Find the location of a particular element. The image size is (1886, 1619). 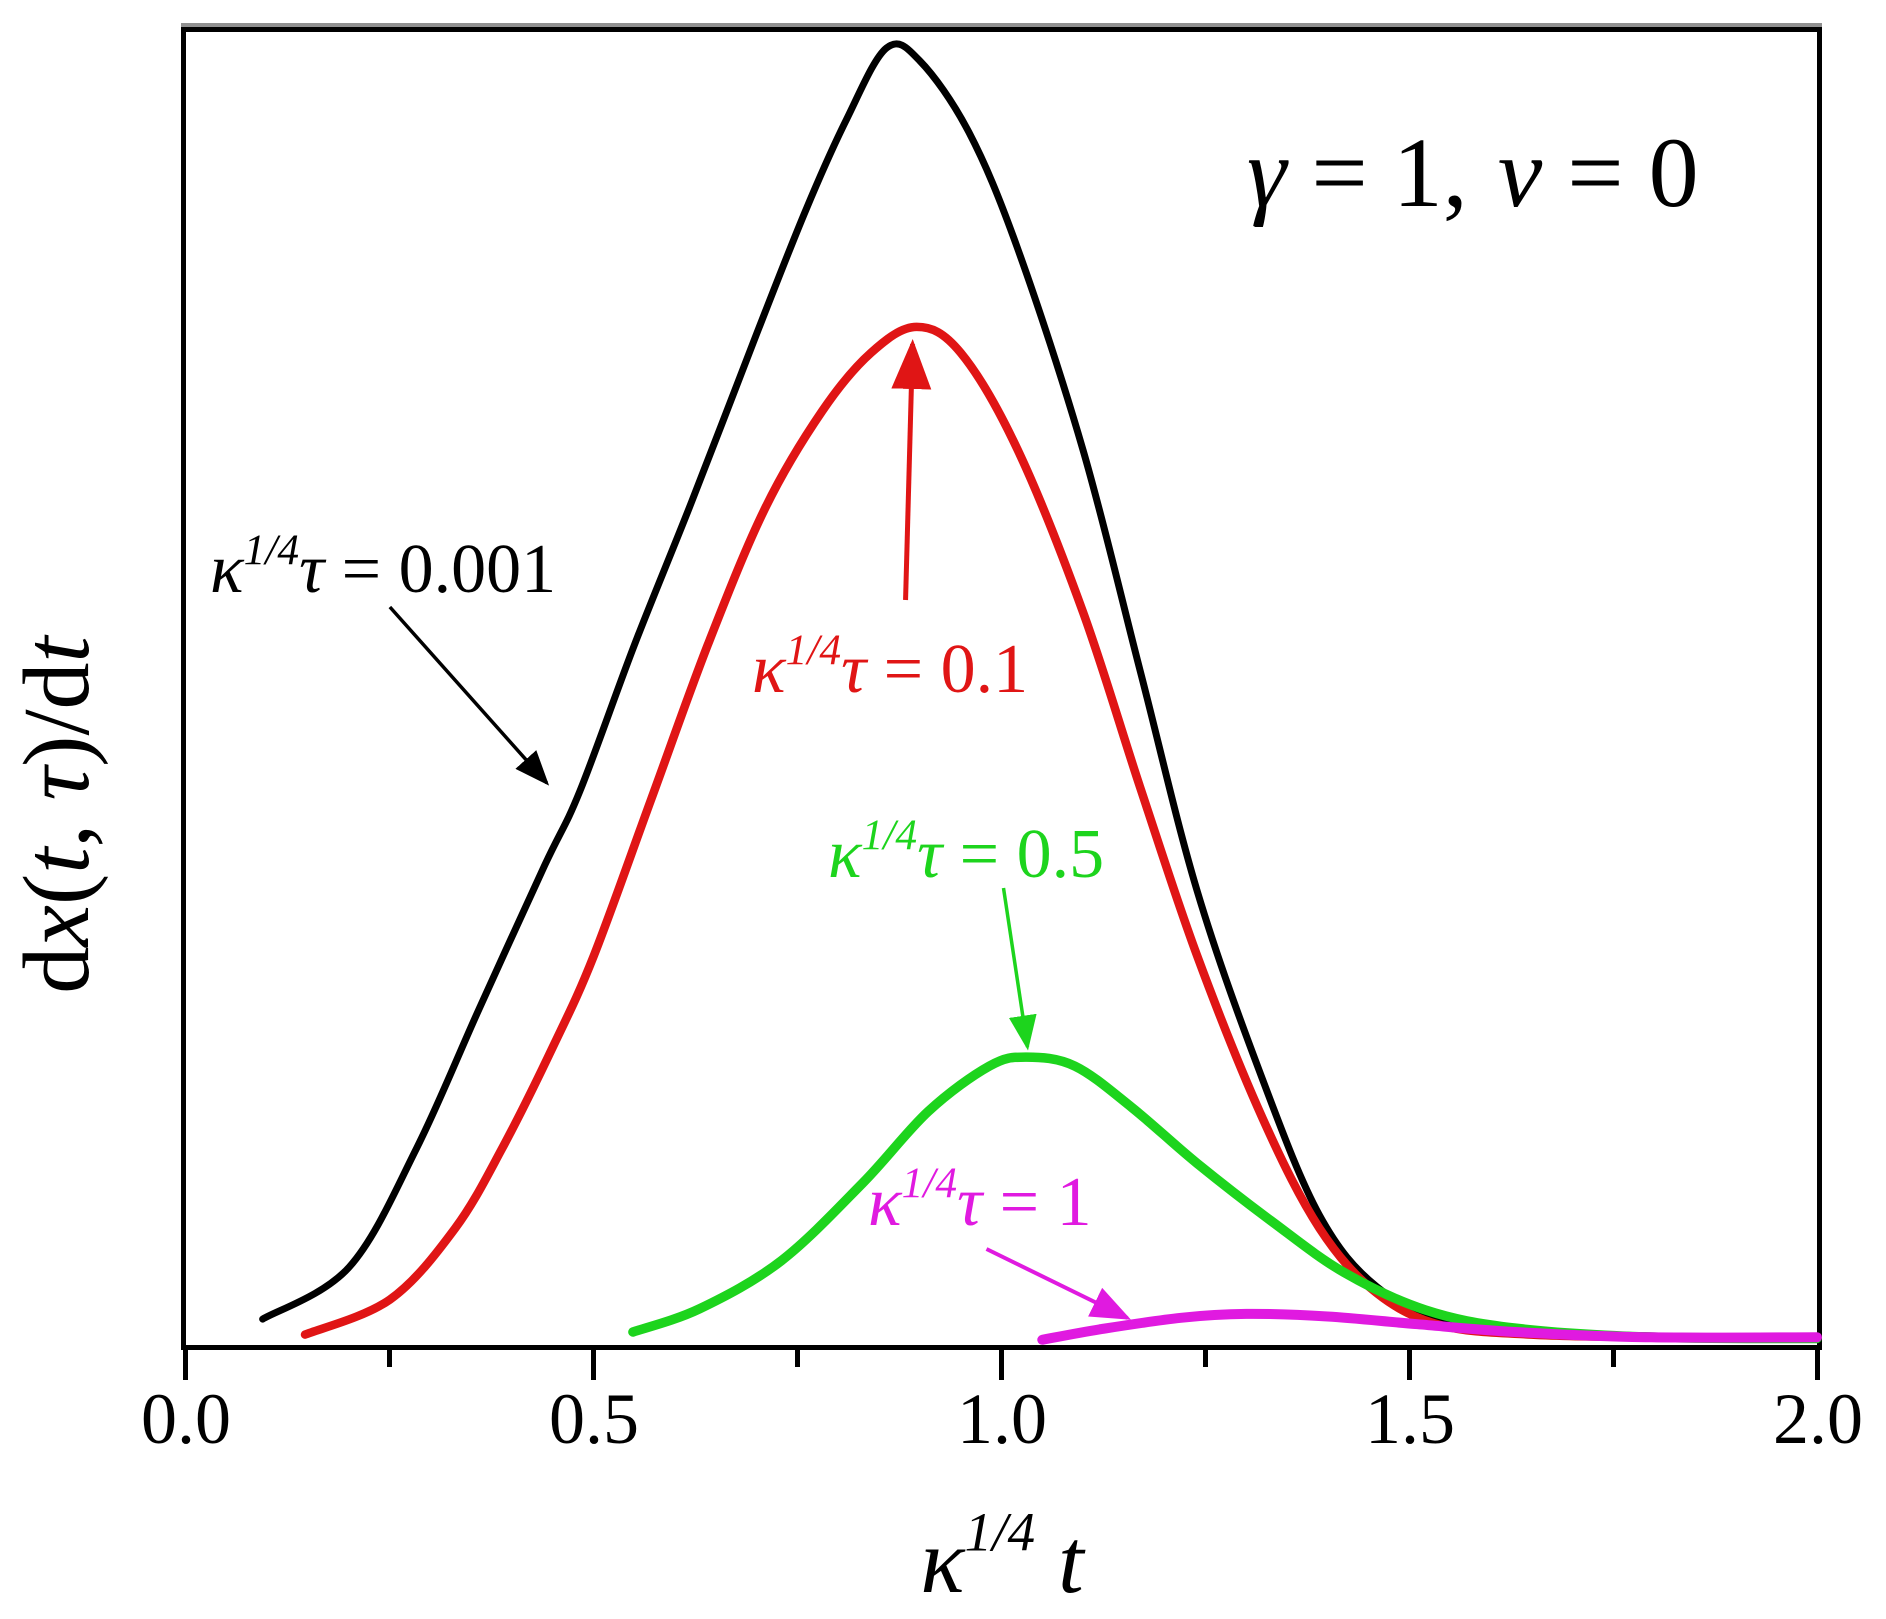

x-tick-2.0 is located at coordinates (1817, 1365).